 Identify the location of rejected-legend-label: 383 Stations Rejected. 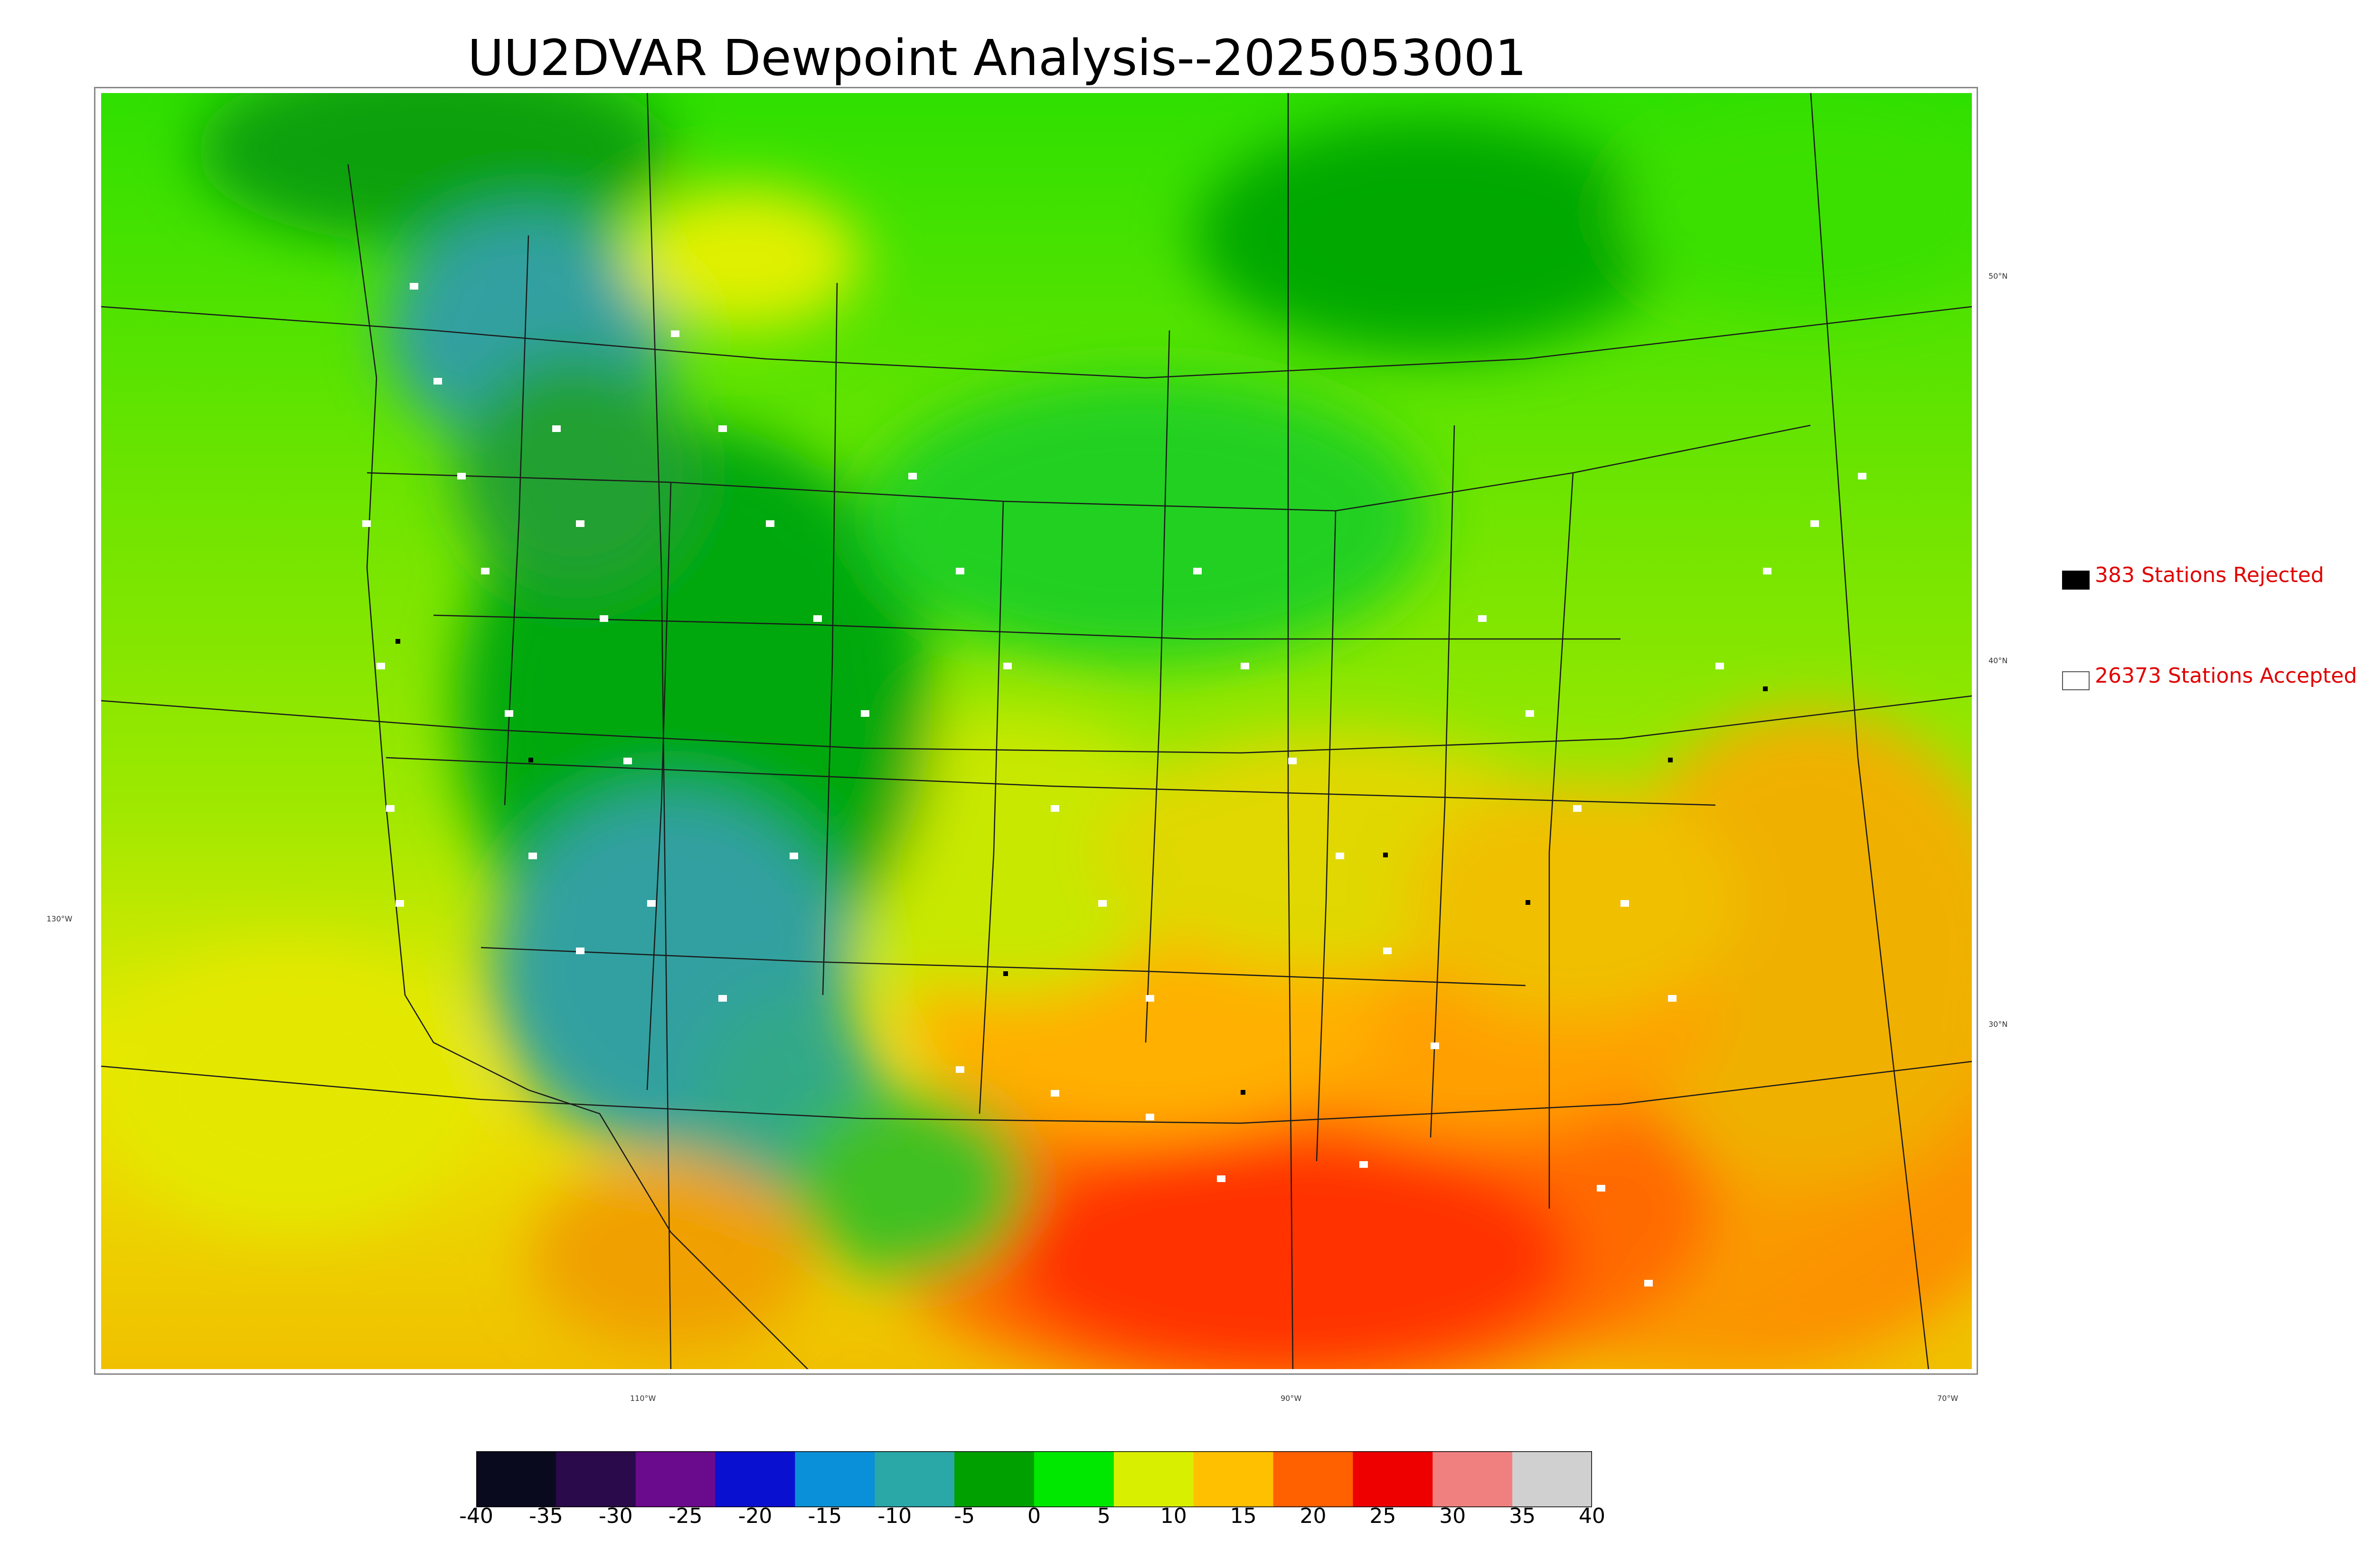
(2209, 575).